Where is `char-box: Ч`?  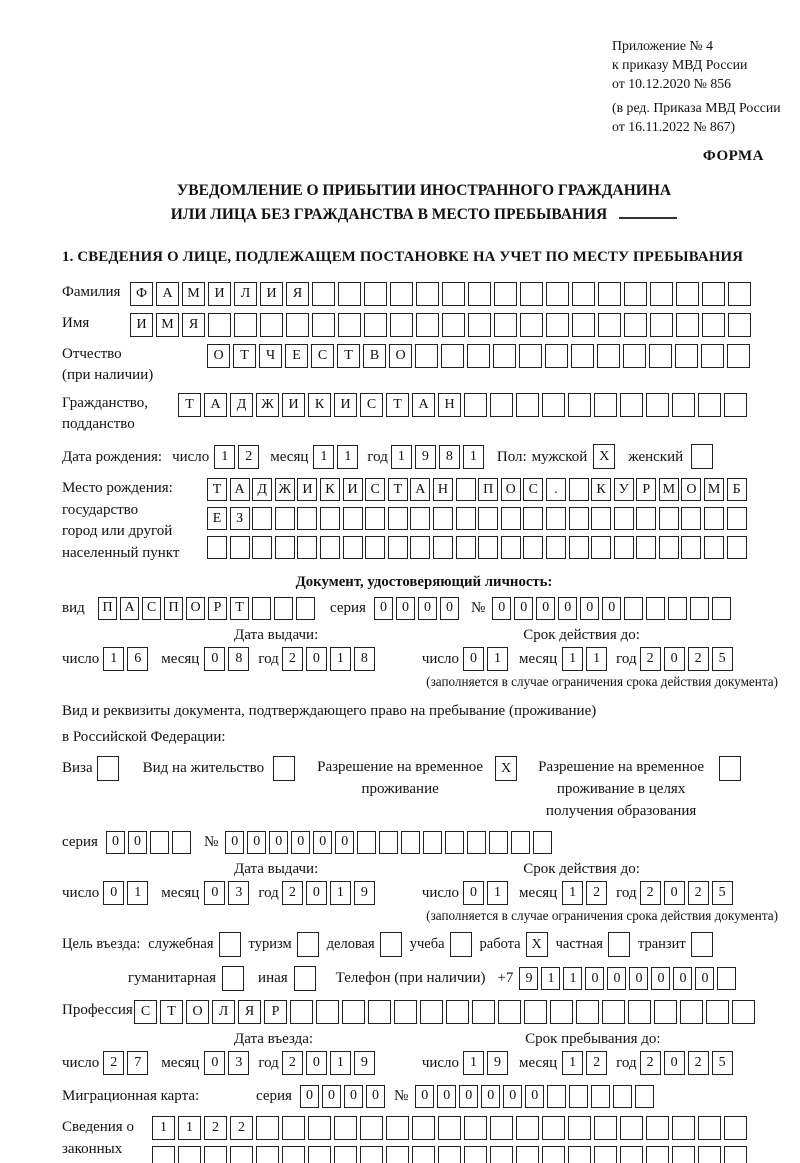
char-box: Ч is located at coordinates (270, 356).